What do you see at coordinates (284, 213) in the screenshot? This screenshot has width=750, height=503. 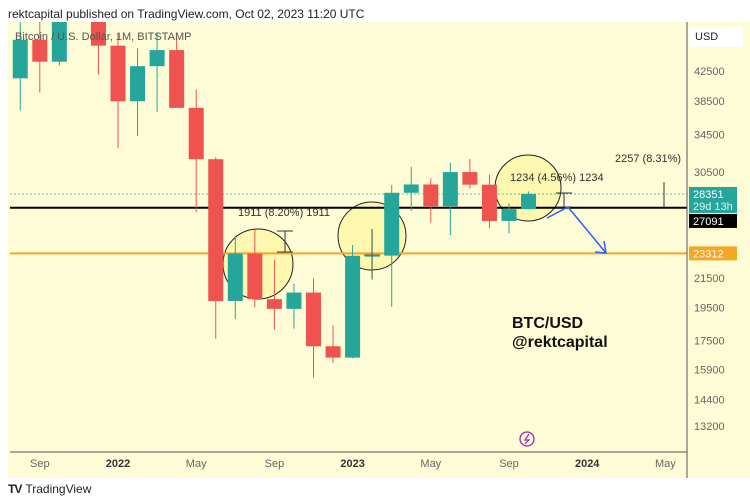 I see `measure-label: 1911 (8.20%) 1911` at bounding box center [284, 213].